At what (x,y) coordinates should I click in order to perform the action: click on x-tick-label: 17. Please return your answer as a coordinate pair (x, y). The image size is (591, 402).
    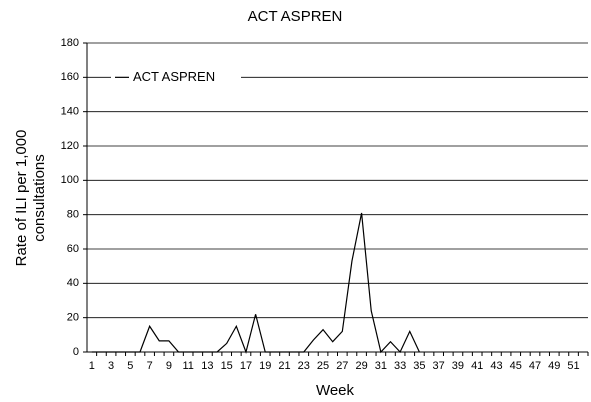
    Looking at the image, I should click on (246, 366).